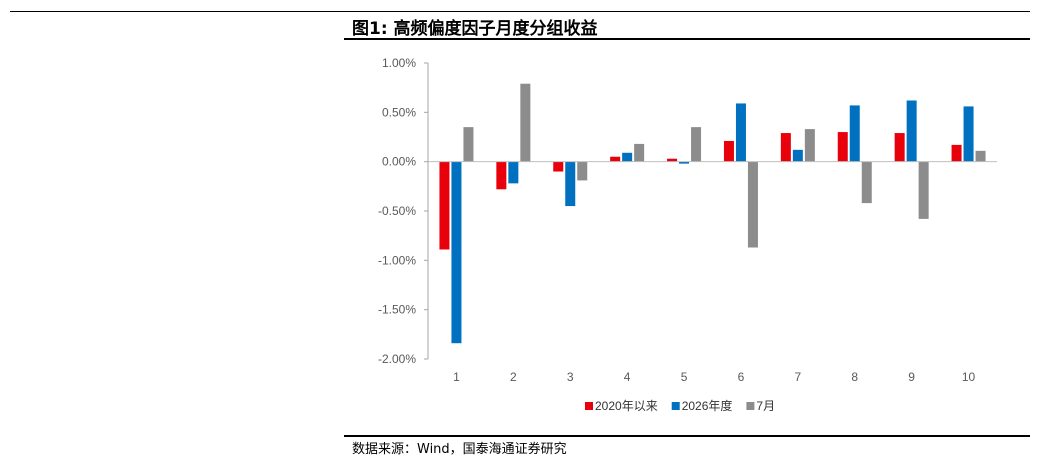 The width and height of the screenshot is (1038, 474). Describe the element at coordinates (513, 377) in the screenshot. I see `x-tick-label: 2` at that location.